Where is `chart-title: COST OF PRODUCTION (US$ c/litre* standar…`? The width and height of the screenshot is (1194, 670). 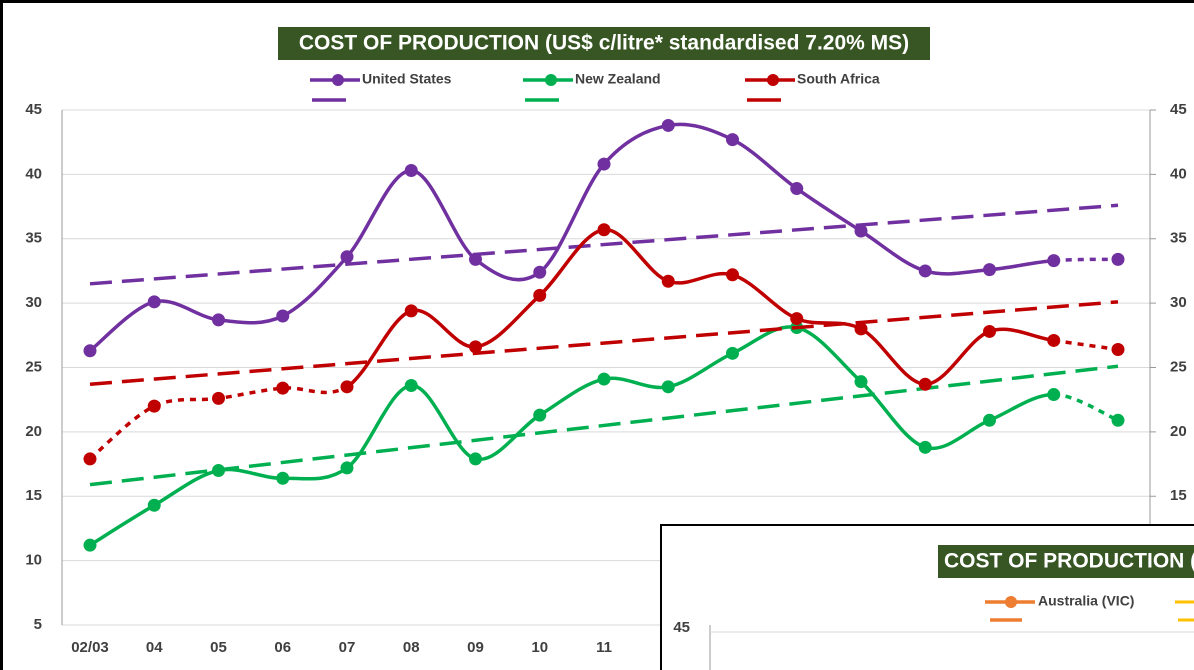 chart-title: COST OF PRODUCTION (US$ c/litre* standar… is located at coordinates (604, 43).